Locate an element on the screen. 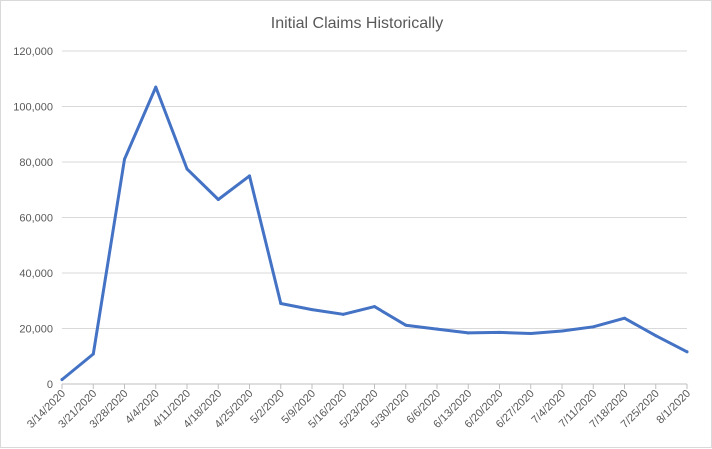 This screenshot has width=712, height=449. y-tick-label: 120,000 is located at coordinates (33, 52).